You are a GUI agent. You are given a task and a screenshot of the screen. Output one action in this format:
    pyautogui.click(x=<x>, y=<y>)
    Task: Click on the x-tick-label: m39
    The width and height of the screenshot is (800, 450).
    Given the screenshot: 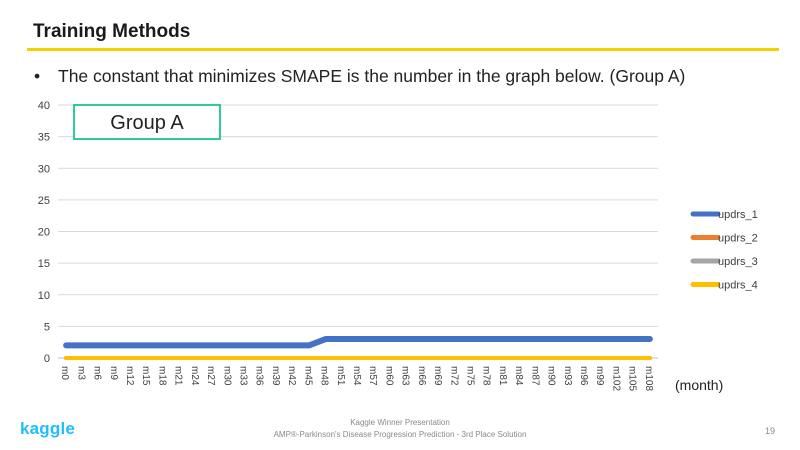 What is the action you would take?
    pyautogui.click(x=275, y=376)
    